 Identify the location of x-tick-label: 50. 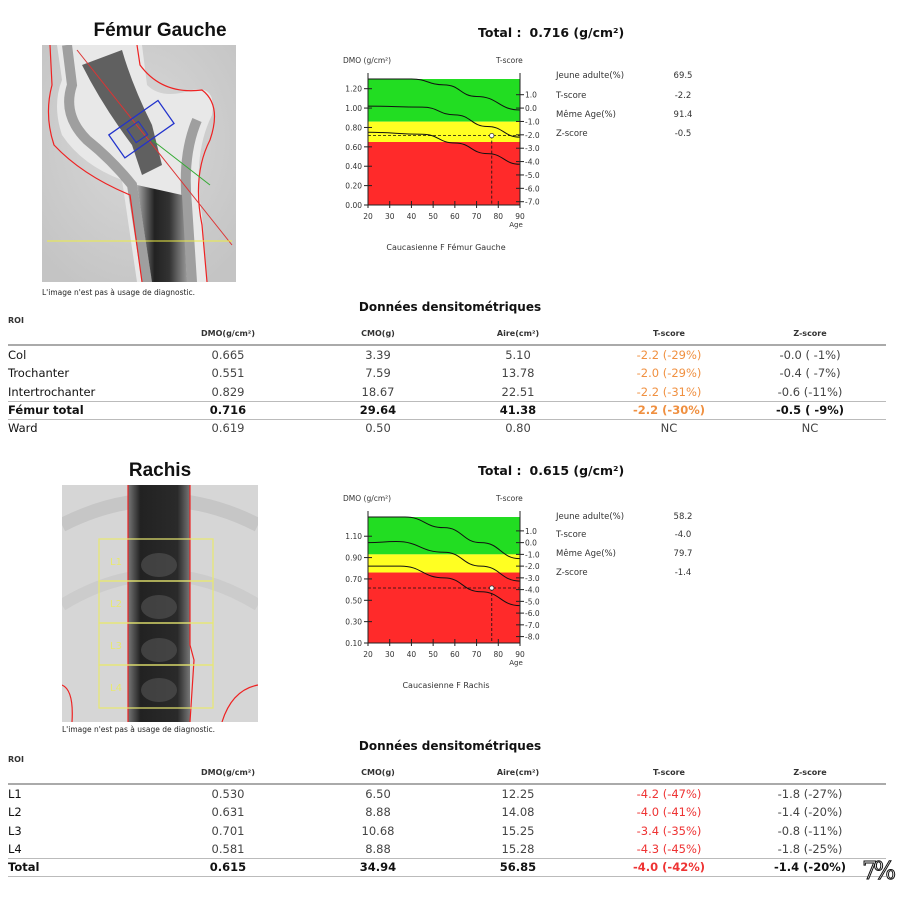
(433, 654).